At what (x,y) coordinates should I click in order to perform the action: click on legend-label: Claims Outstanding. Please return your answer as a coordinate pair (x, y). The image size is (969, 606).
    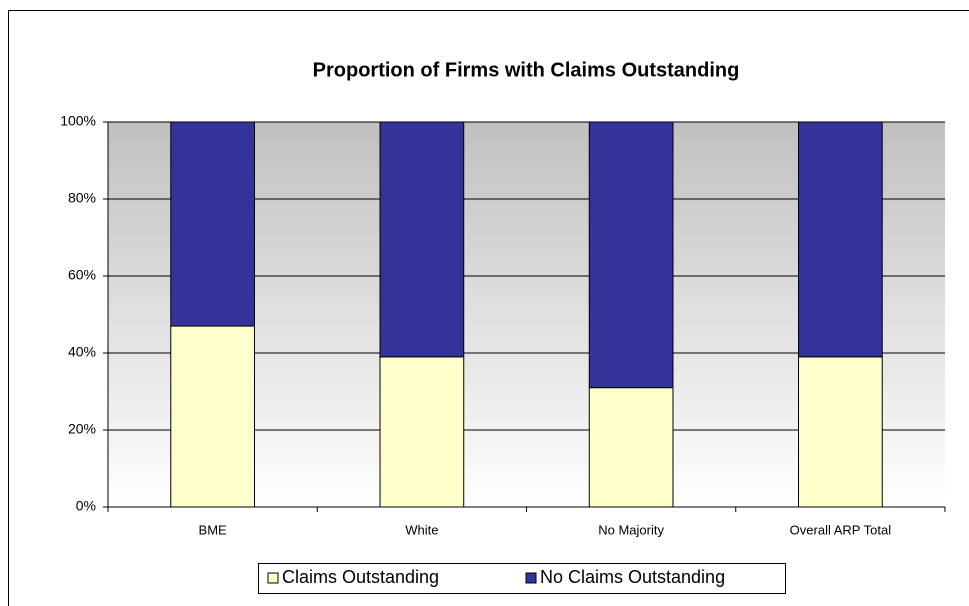
    Looking at the image, I should click on (360, 577).